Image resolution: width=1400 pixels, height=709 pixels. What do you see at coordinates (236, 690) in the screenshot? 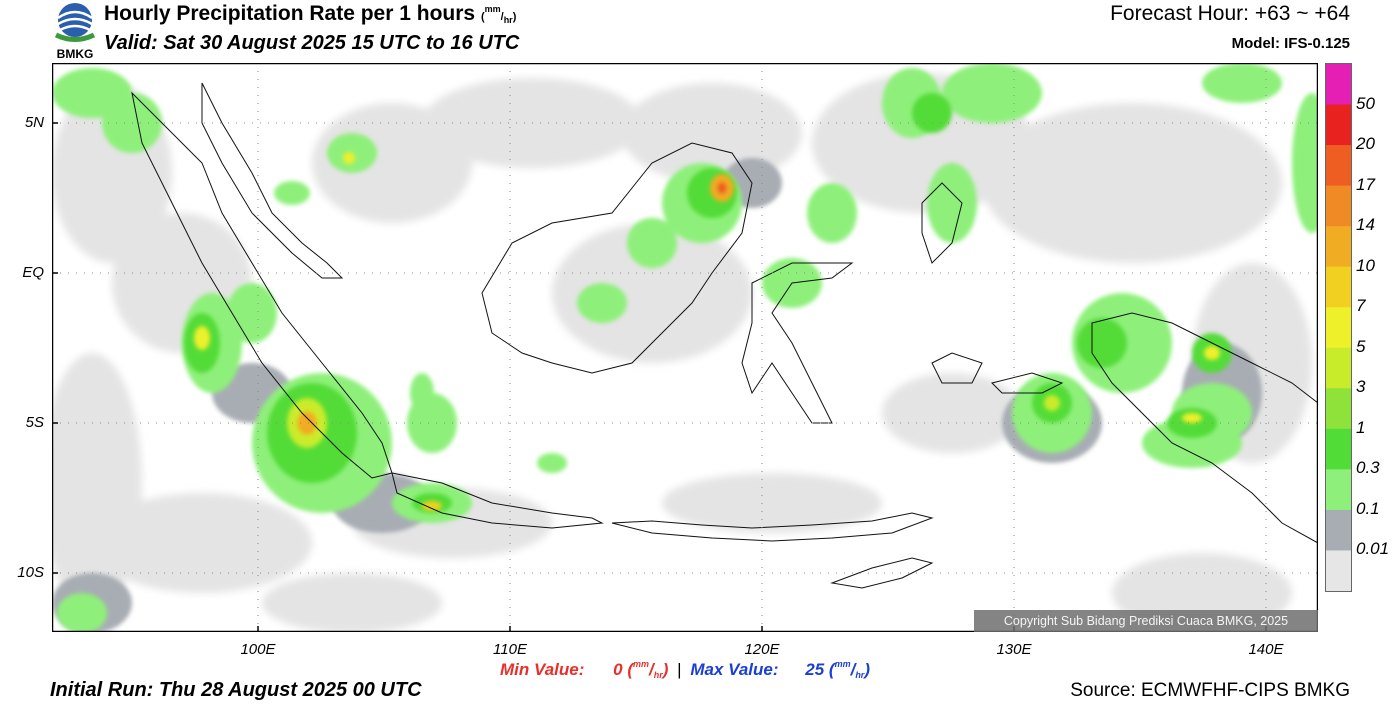
I see `initial-run: Initial Run: Thu 28 August 2025 00 UTC` at bounding box center [236, 690].